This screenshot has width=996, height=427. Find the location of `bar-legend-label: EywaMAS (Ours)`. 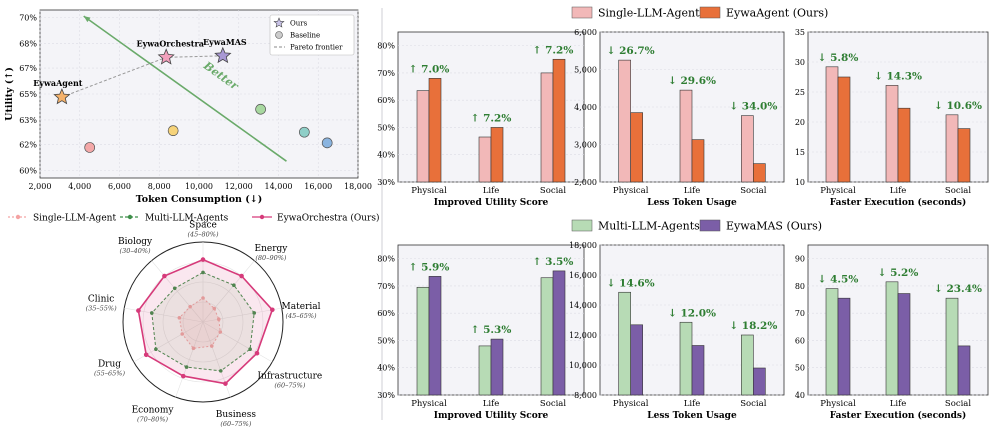

bar-legend-label: EywaMAS (Ours) is located at coordinates (774, 226).